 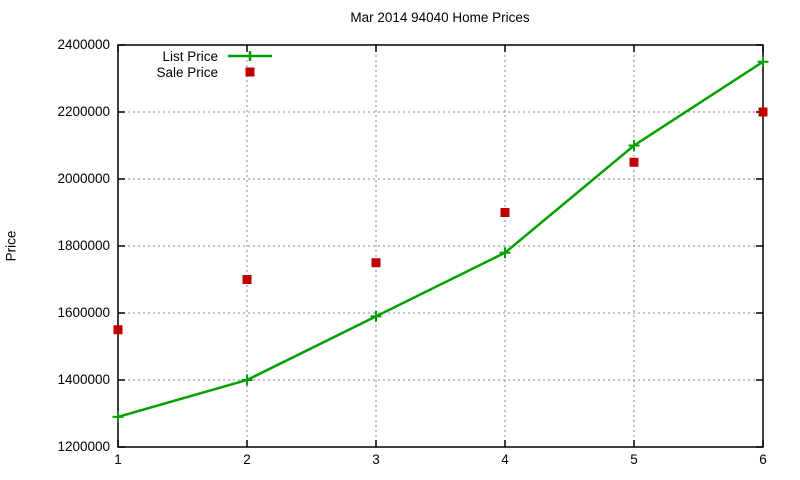 I want to click on y-tick-label: 1600000, so click(x=83, y=312).